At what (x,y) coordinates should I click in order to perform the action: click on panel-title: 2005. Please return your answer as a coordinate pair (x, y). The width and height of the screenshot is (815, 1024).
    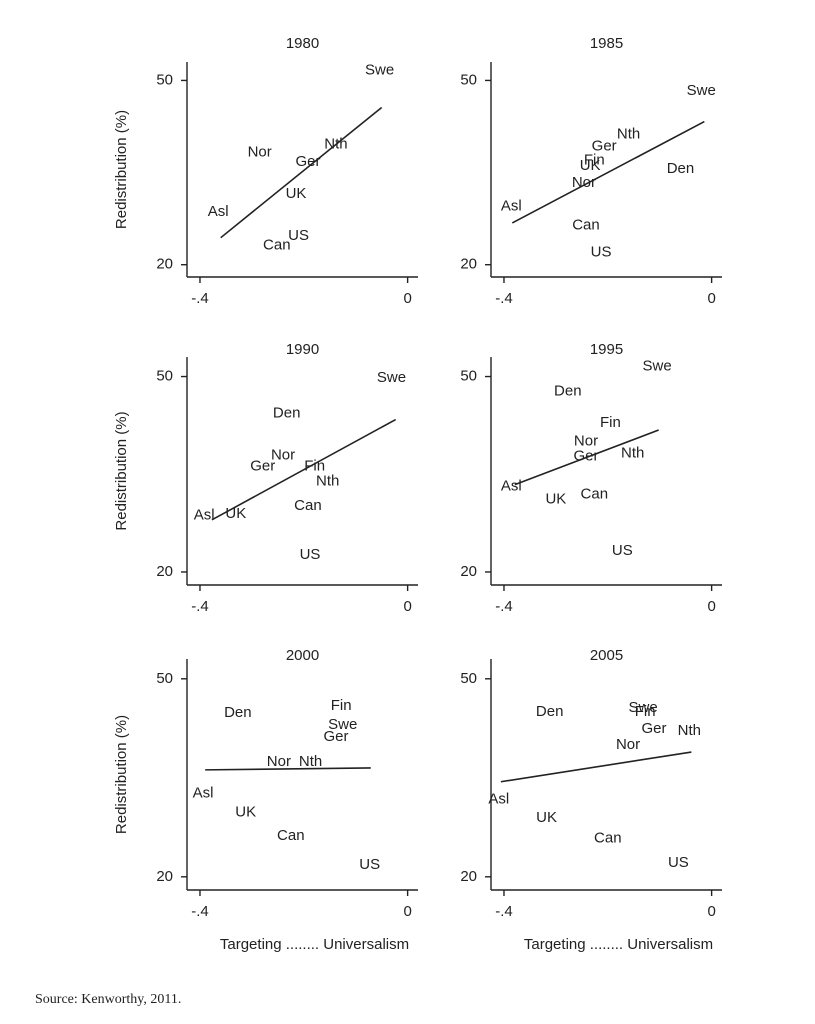
    Looking at the image, I should click on (606, 655).